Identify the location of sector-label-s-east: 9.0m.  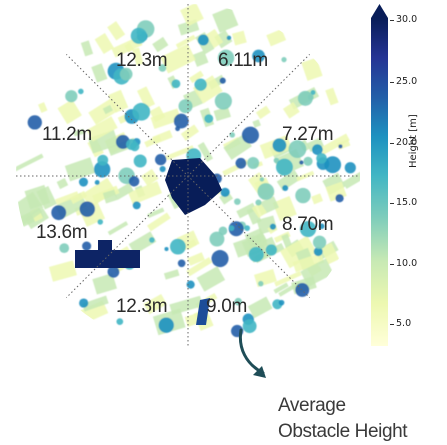
(227, 306).